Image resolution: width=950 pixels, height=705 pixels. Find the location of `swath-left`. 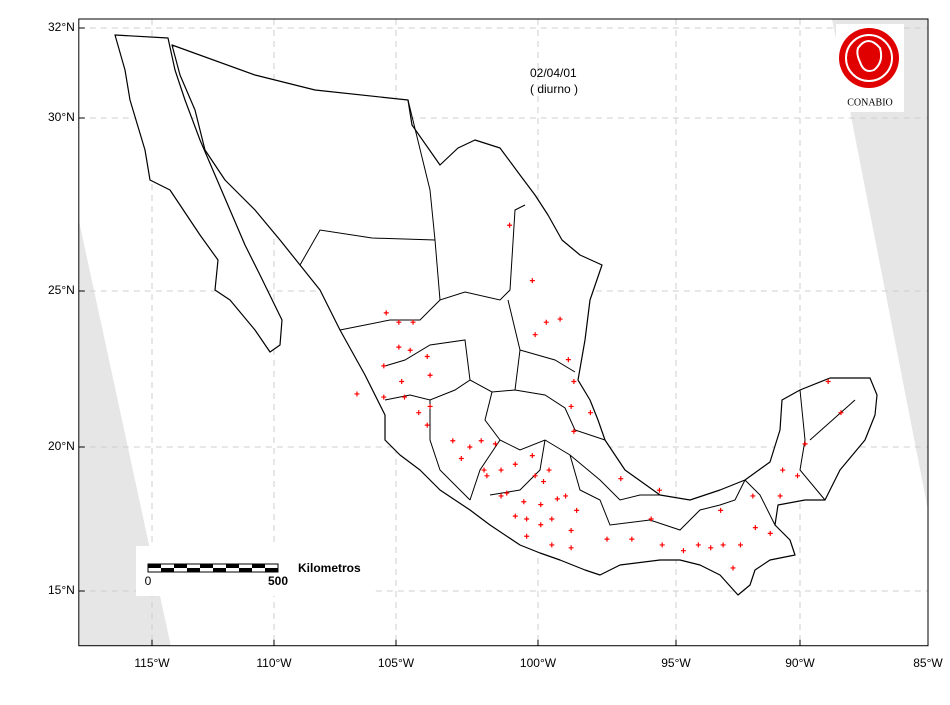

swath-left is located at coordinates (124, 433).